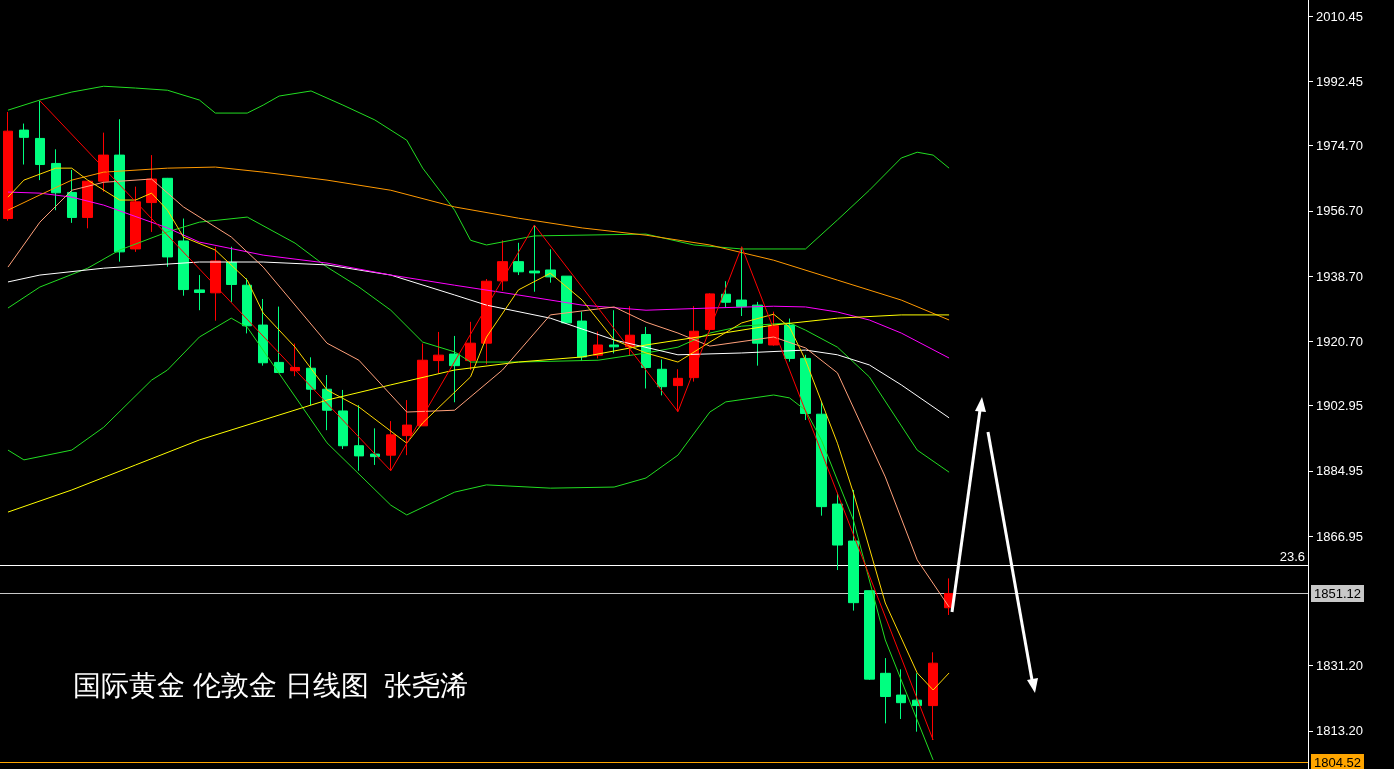 Image resolution: width=1394 pixels, height=769 pixels. What do you see at coordinates (1339, 16) in the screenshot?
I see `y-tick-label: 2010.45` at bounding box center [1339, 16].